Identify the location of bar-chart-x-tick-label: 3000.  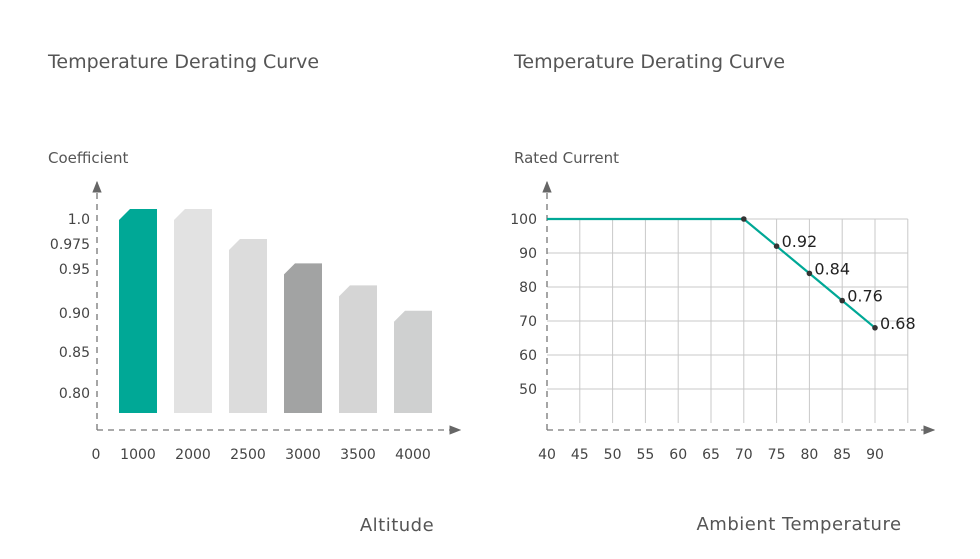
(303, 455).